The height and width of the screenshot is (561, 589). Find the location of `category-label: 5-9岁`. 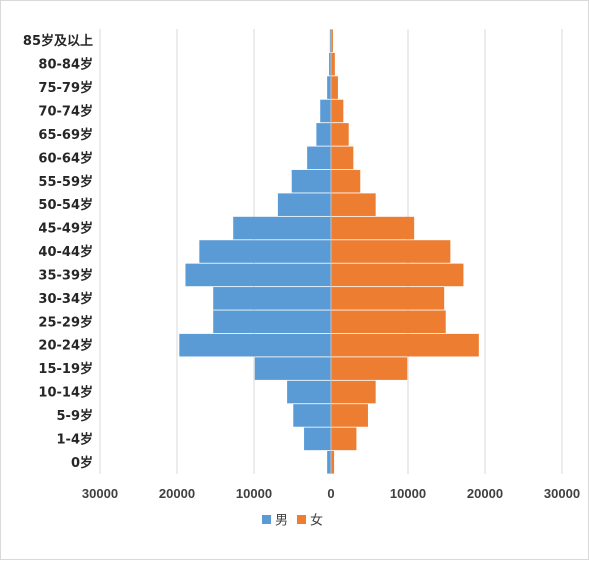

category-label: 5-9岁 is located at coordinates (75, 416).